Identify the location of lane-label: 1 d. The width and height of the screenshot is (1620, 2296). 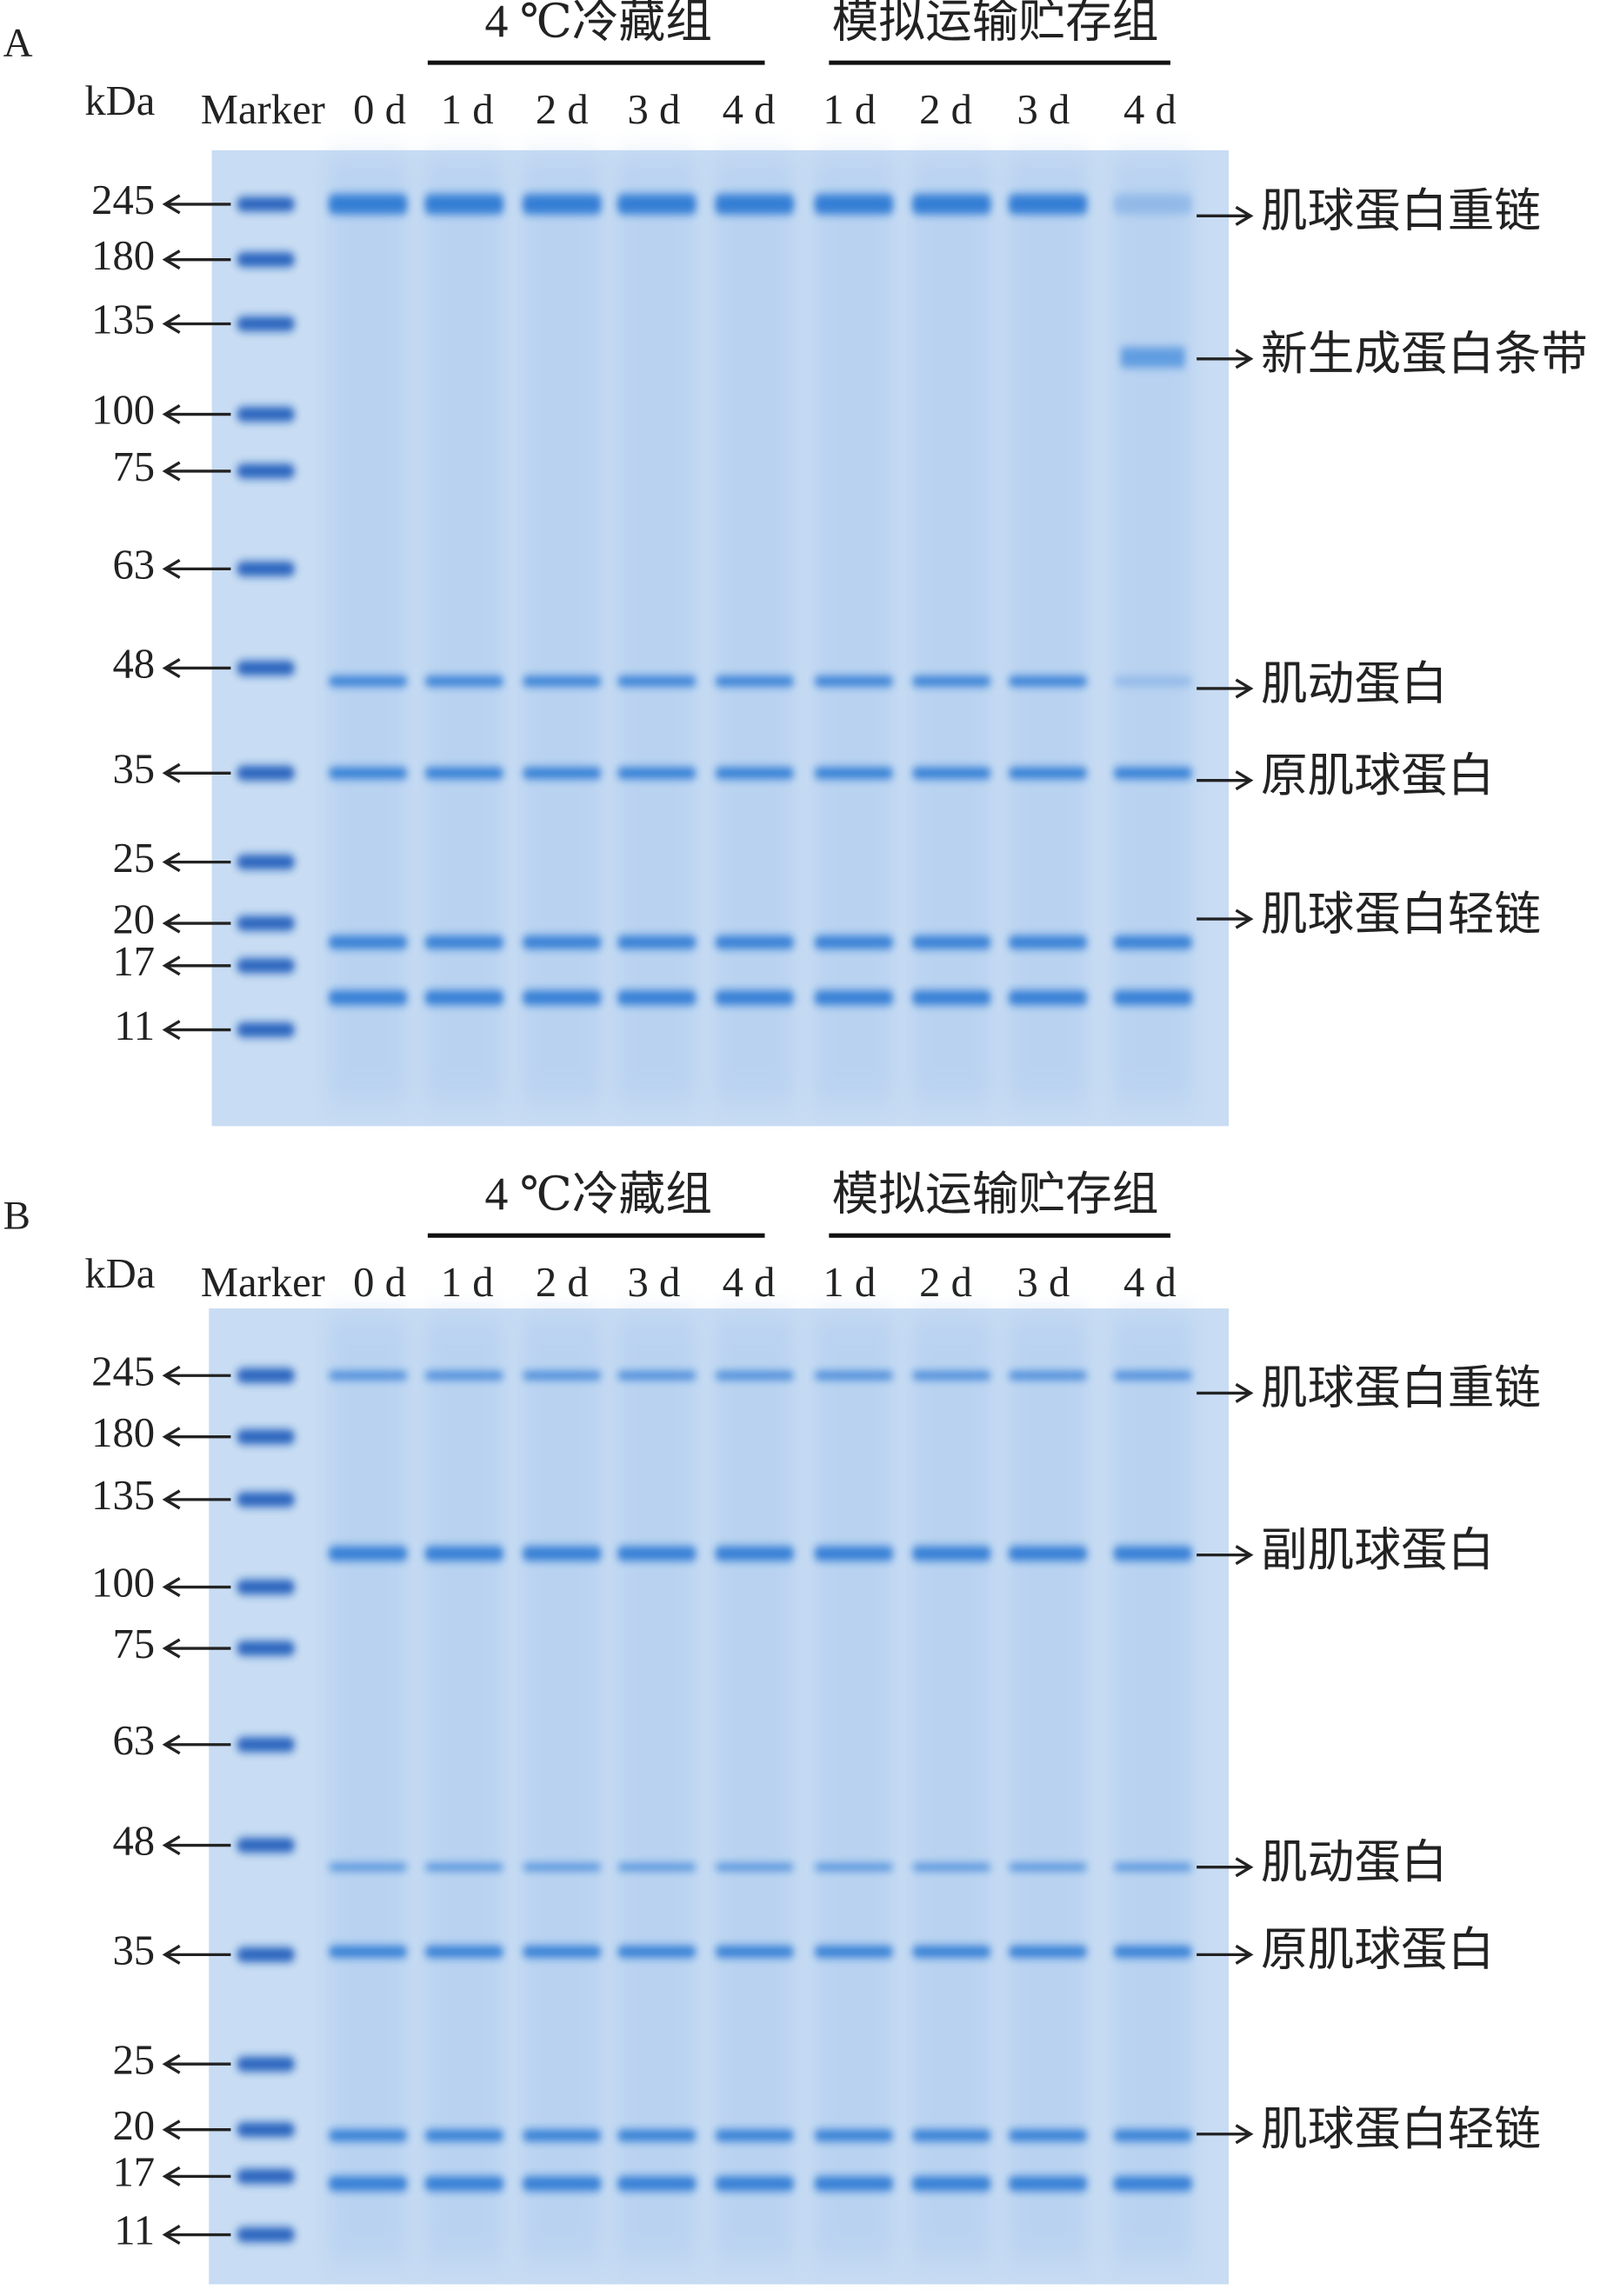
(849, 109).